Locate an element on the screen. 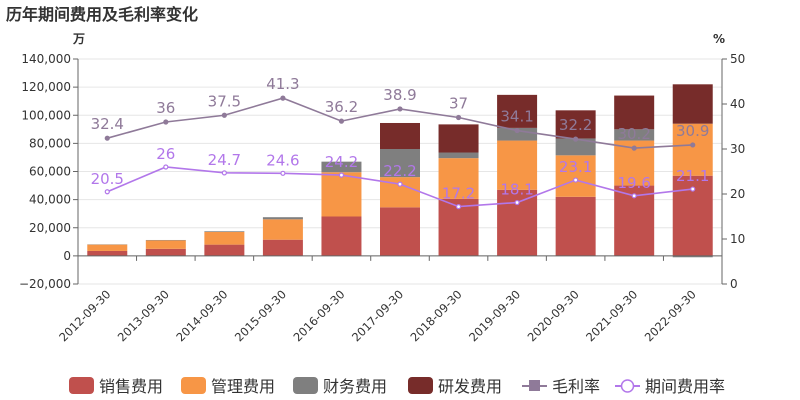 The image size is (800, 400). x-tick-label: 2013-09-30 is located at coordinates (143, 315).